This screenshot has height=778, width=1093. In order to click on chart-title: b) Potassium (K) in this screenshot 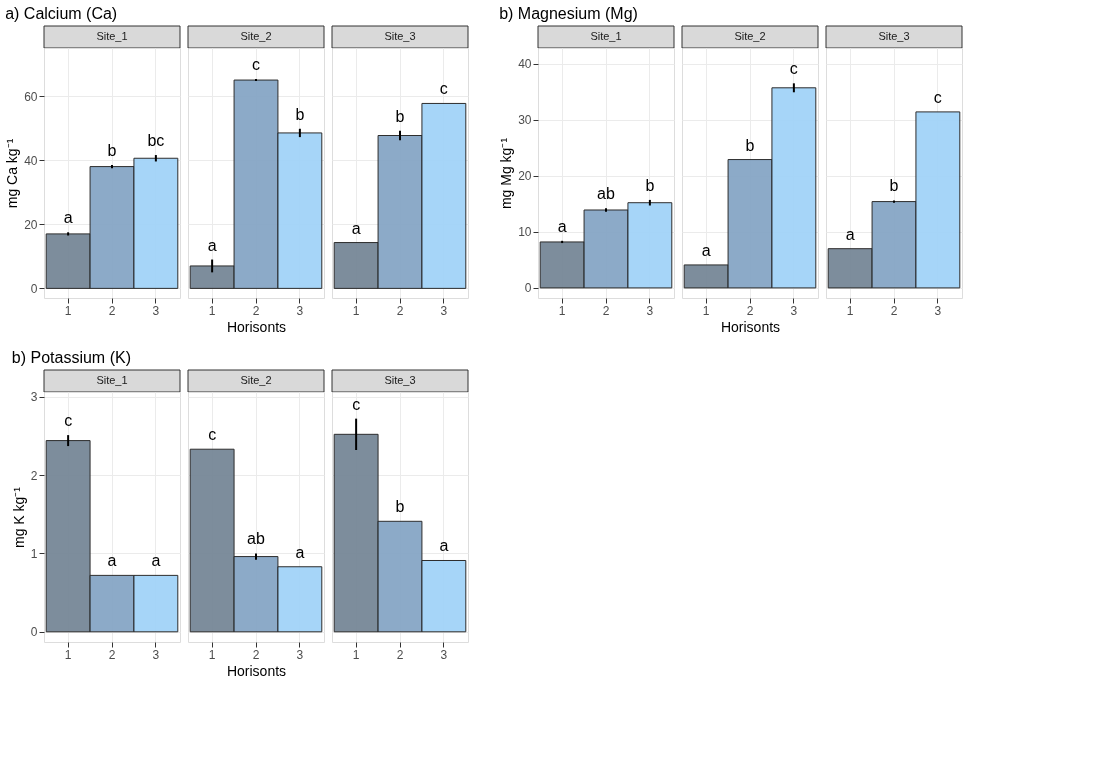, I will do `click(71, 357)`.